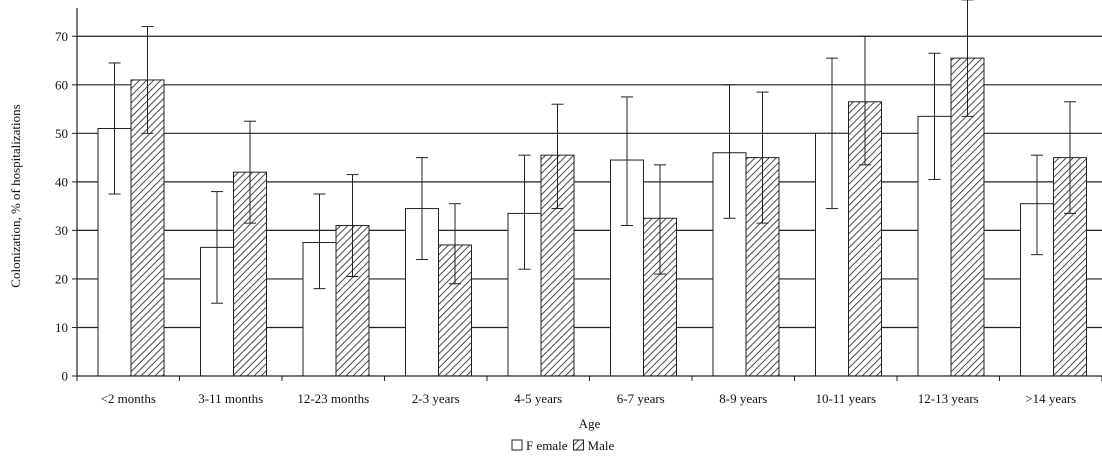 The height and width of the screenshot is (467, 1102). Describe the element at coordinates (128, 398) in the screenshot. I see `x-tick-label: <2 months` at that location.